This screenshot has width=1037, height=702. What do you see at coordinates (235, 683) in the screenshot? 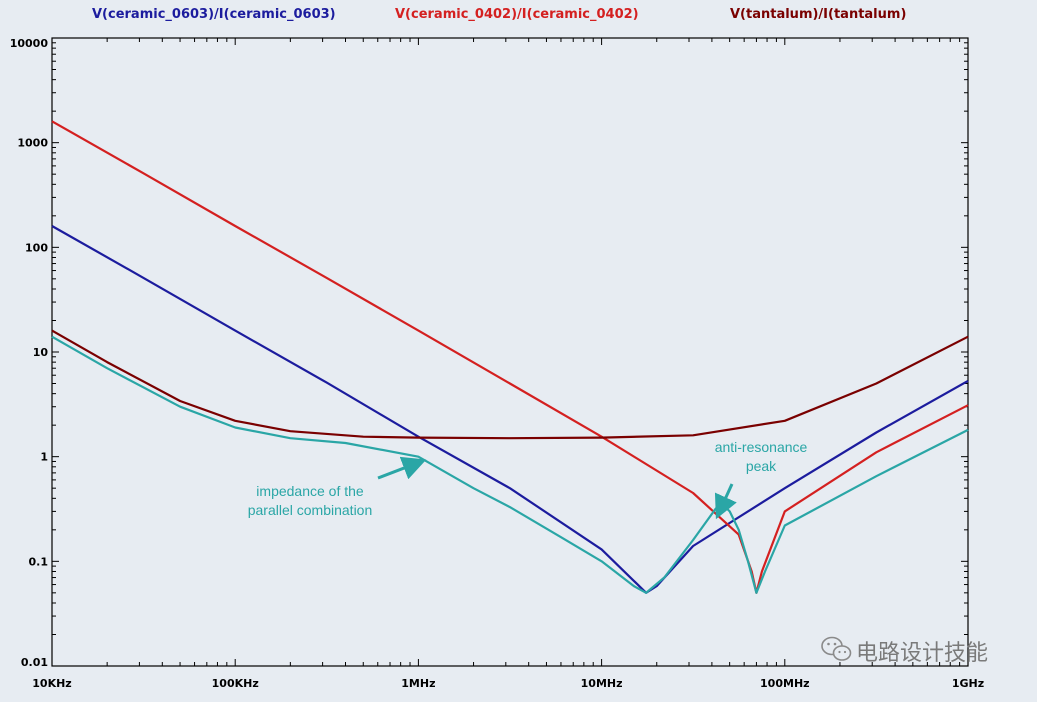
I see `x-tick-label-1: 100KHz` at bounding box center [235, 683].